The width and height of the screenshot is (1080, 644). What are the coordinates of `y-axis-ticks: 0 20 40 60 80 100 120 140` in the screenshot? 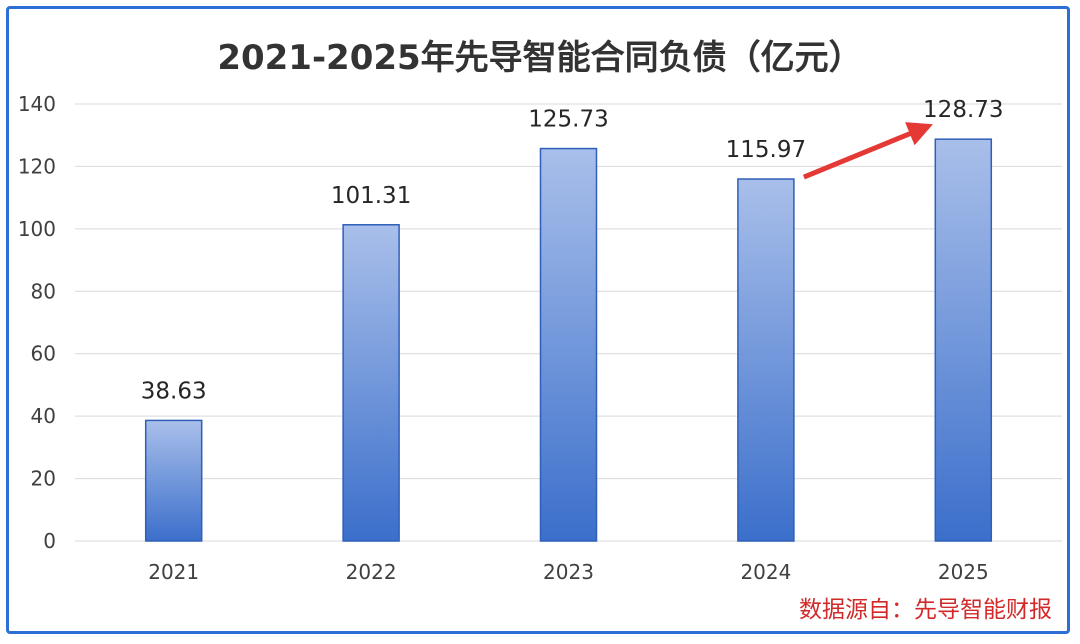 It's located at (37, 322).